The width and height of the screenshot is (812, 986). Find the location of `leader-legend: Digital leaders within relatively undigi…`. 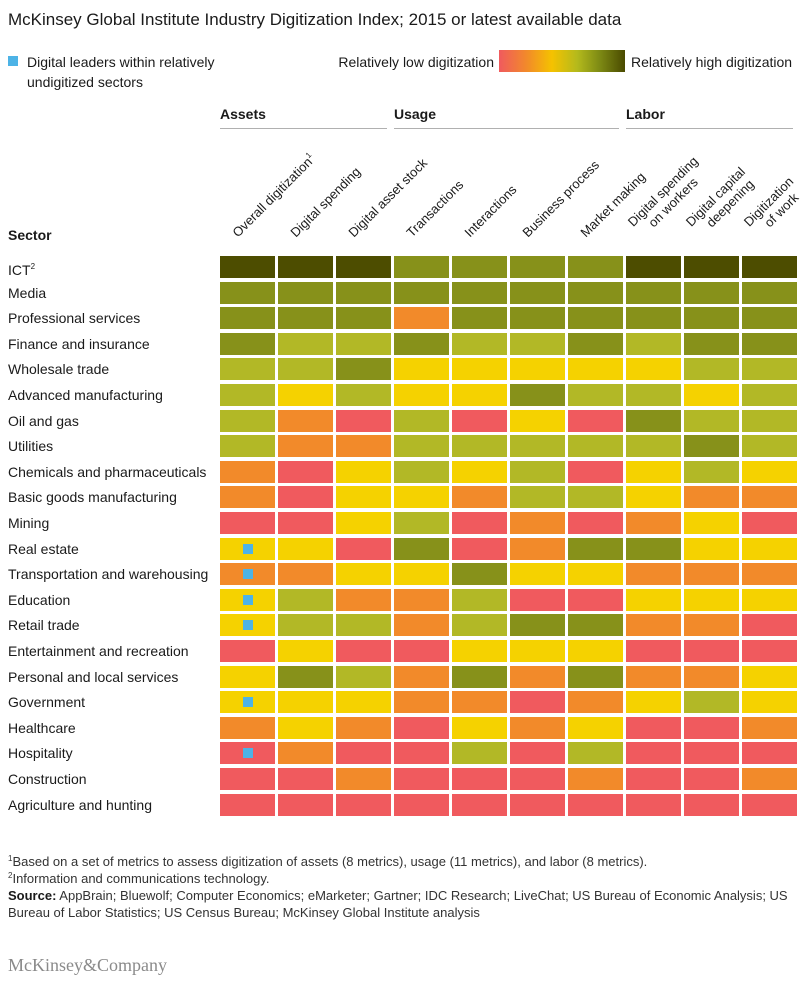

leader-legend: Digital leaders within relatively undigi… is located at coordinates (138, 72).